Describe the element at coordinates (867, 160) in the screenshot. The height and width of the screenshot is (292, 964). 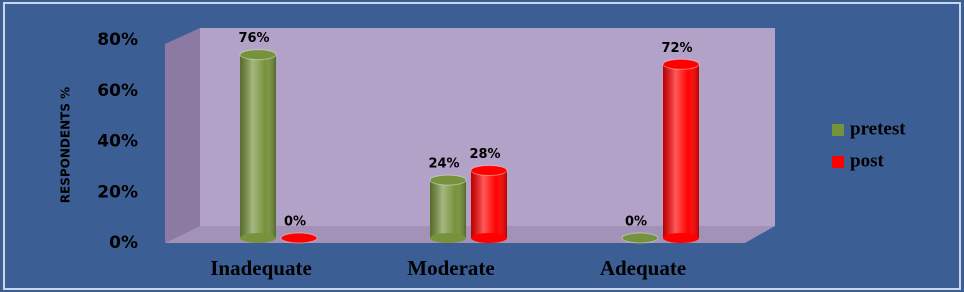
I see `legend-label: post` at that location.